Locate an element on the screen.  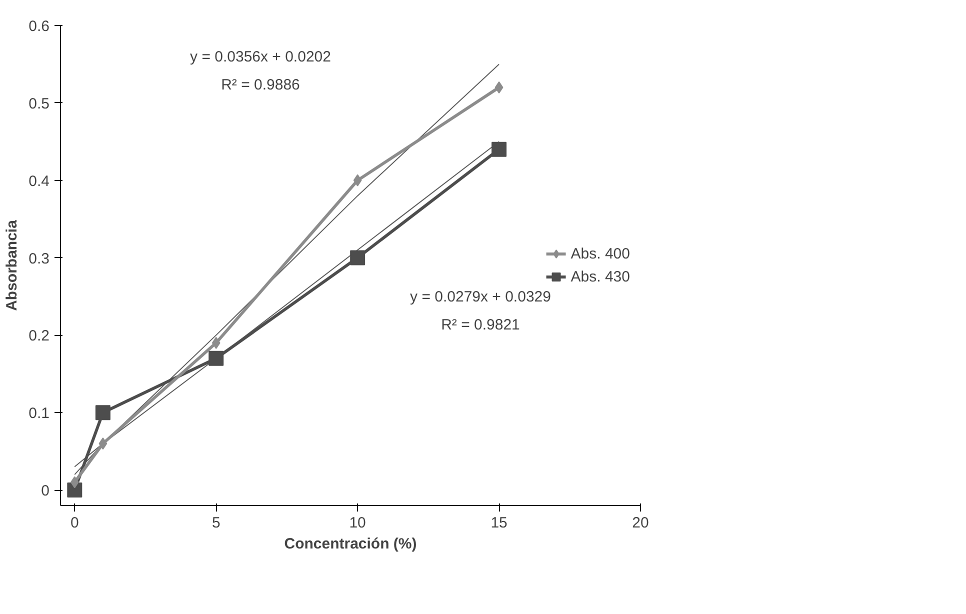
x-tick-label: 5 is located at coordinates (216, 523).